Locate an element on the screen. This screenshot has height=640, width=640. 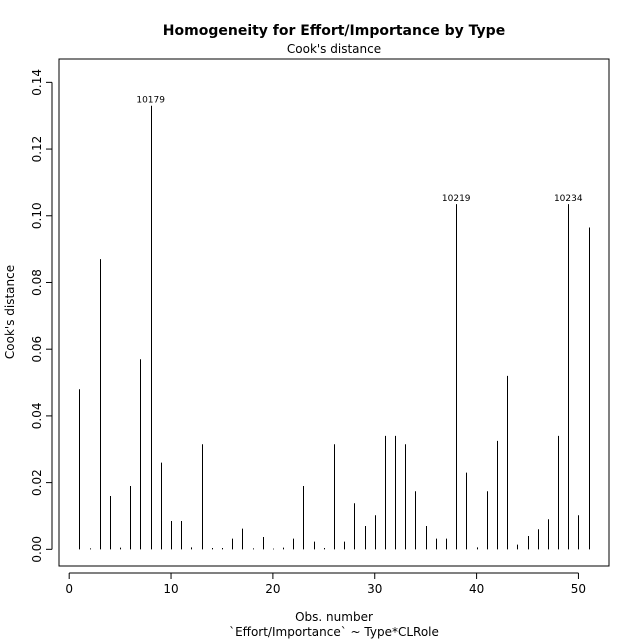
y-tick-label: 0.04 is located at coordinates (37, 416).